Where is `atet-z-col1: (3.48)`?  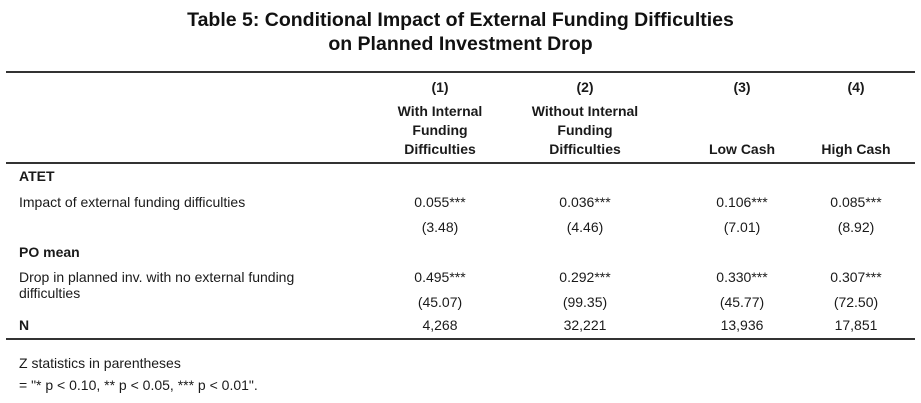
atet-z-col1: (3.48) is located at coordinates (440, 227).